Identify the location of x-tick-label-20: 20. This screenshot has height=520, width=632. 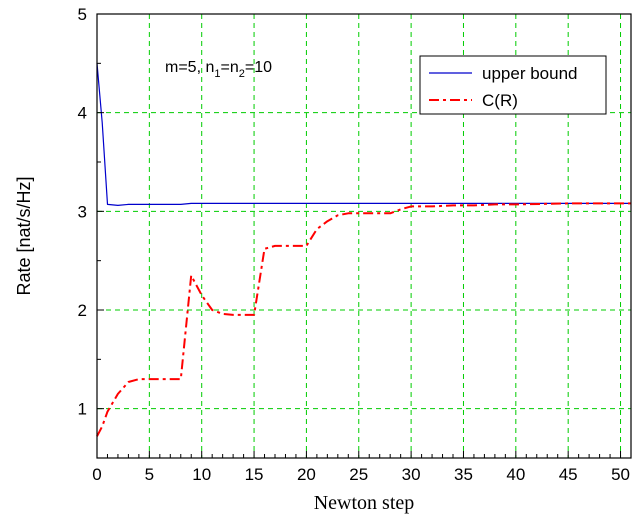
(306, 474).